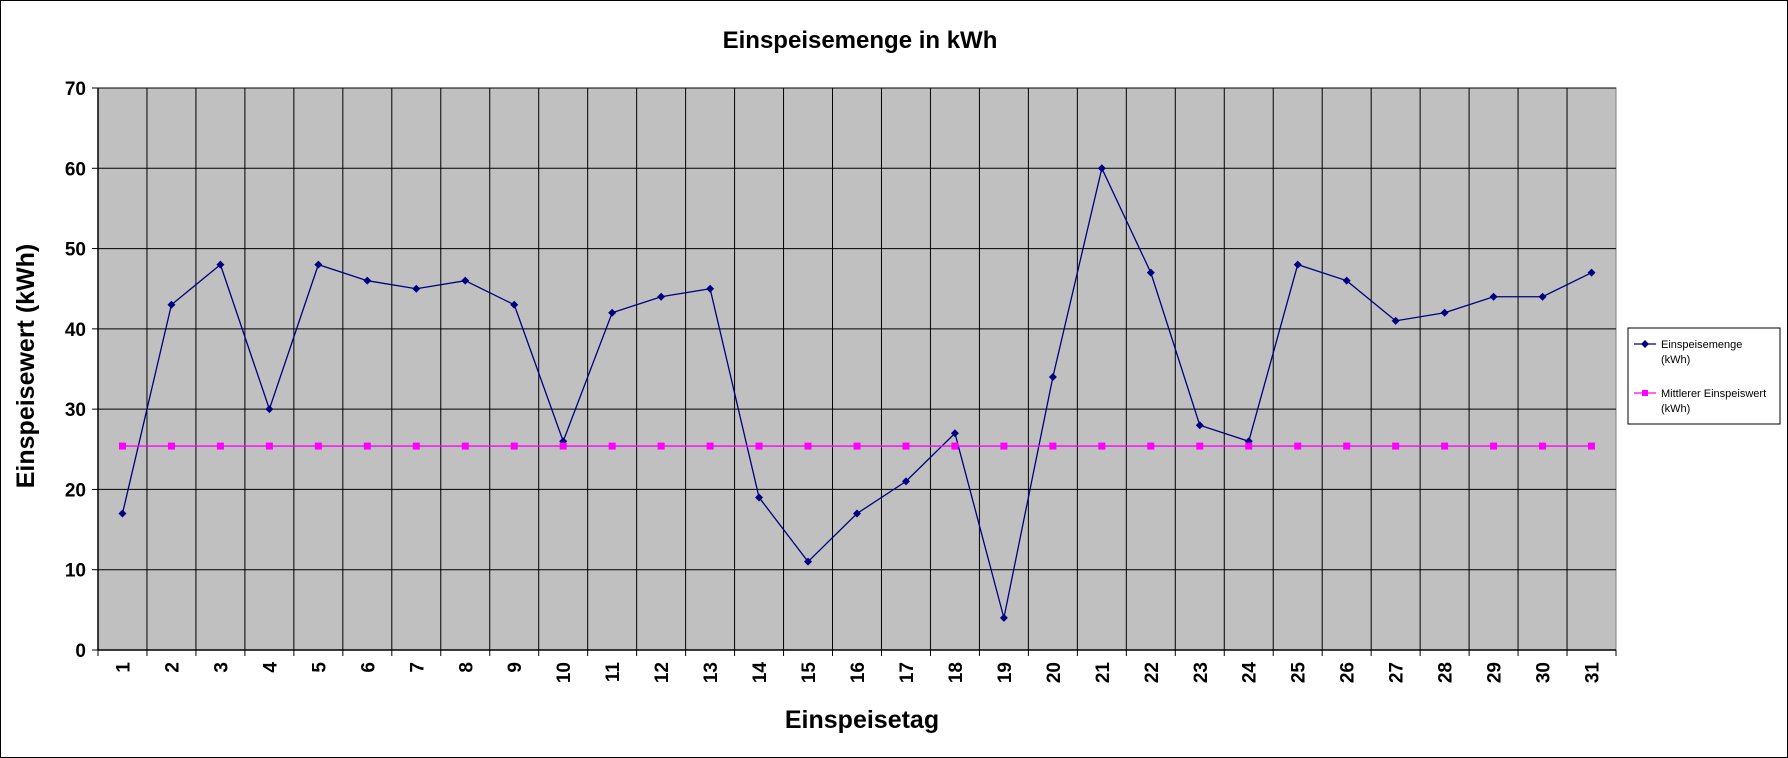 The image size is (1788, 758). Describe the element at coordinates (515, 667) in the screenshot. I see `x-tick-label: 9` at that location.